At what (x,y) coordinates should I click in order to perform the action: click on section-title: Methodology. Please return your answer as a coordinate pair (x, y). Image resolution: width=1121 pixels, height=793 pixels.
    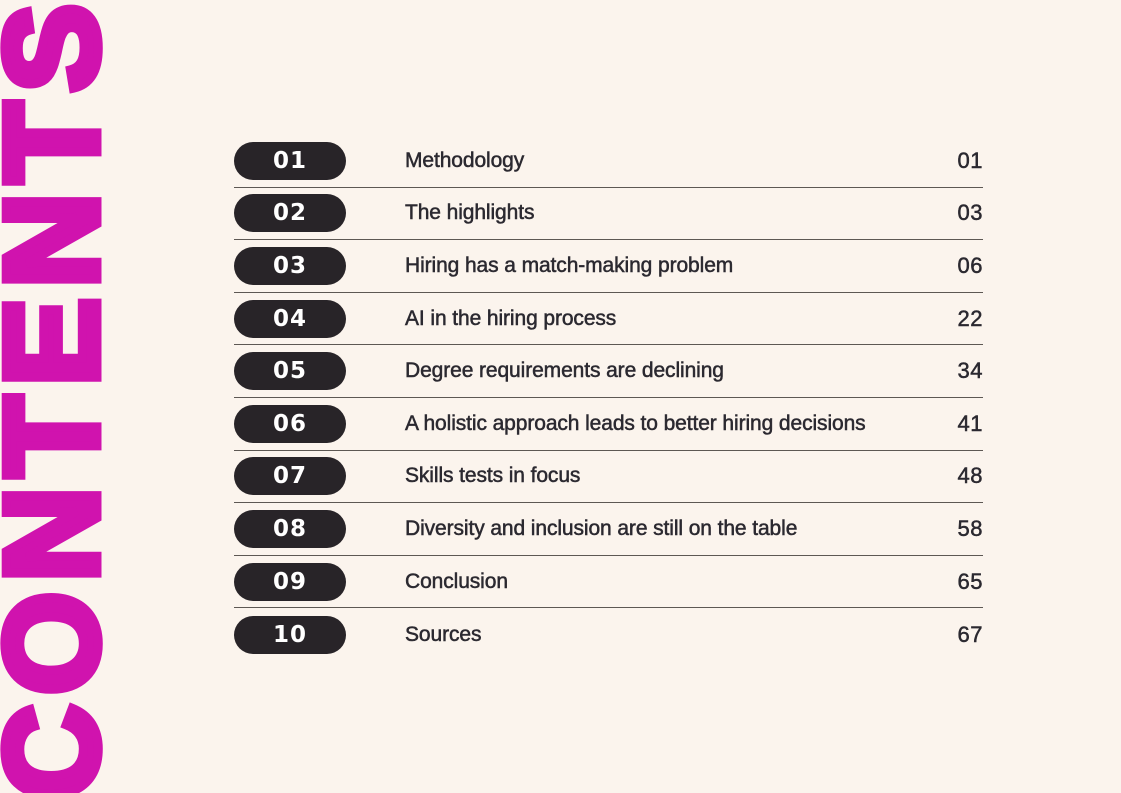
    Looking at the image, I should click on (465, 160).